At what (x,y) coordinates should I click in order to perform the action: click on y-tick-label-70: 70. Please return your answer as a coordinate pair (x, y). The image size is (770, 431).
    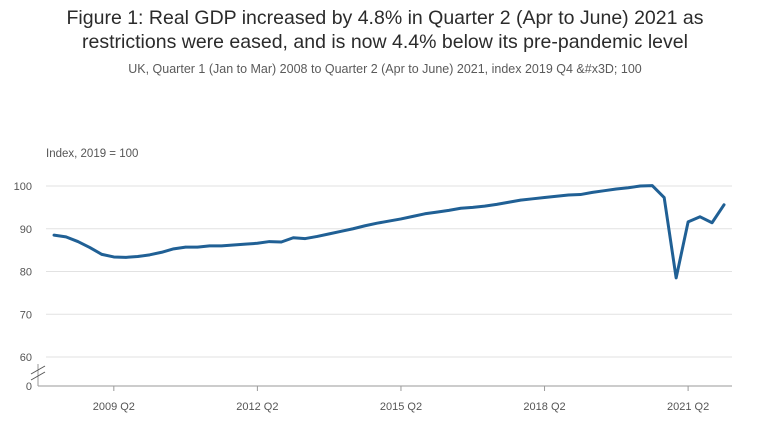
    Looking at the image, I should click on (26, 315).